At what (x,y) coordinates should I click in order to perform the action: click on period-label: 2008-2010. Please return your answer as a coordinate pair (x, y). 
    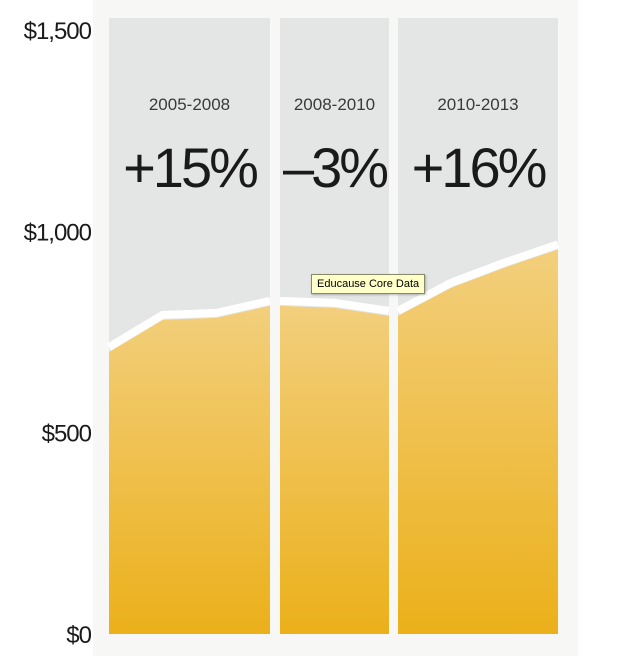
    Looking at the image, I should click on (334, 104).